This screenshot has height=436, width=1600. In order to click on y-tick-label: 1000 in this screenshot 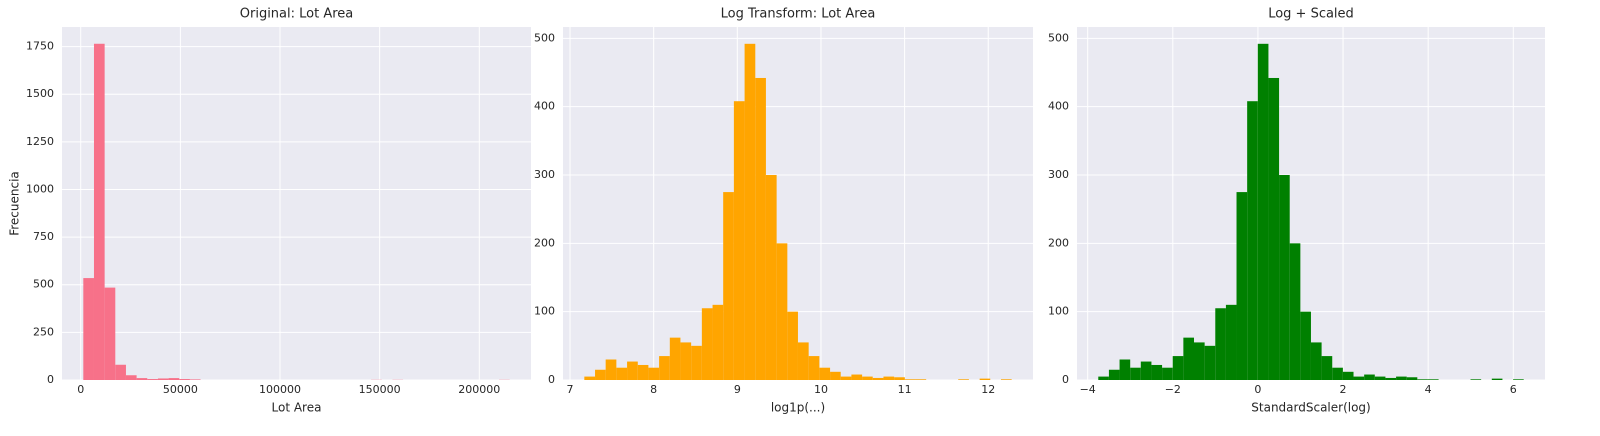, I will do `click(40, 188)`.